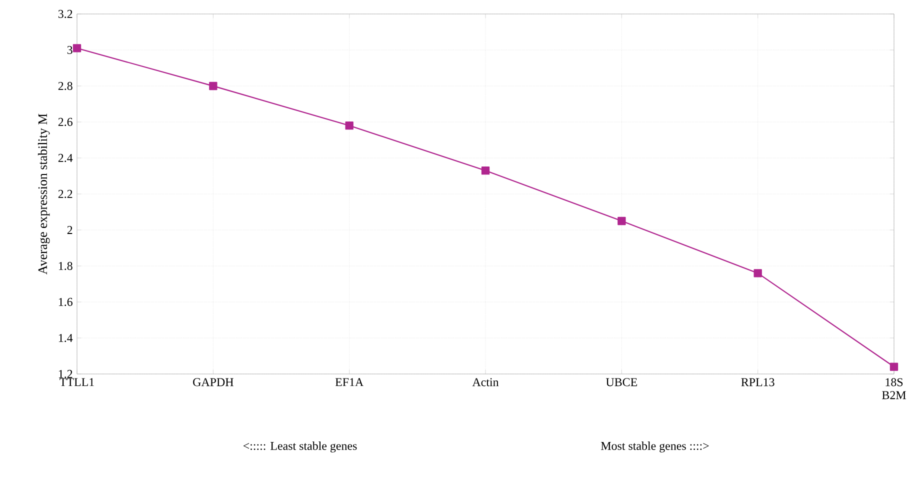 The width and height of the screenshot is (922, 484). I want to click on y-tick-label: 2.6, so click(65, 122).